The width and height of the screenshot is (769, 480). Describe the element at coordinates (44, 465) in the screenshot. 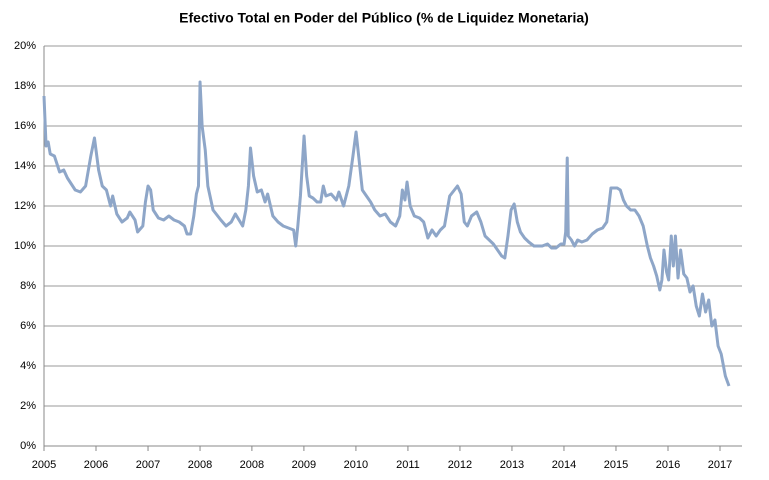

I see `x-tick-label: 2005` at that location.